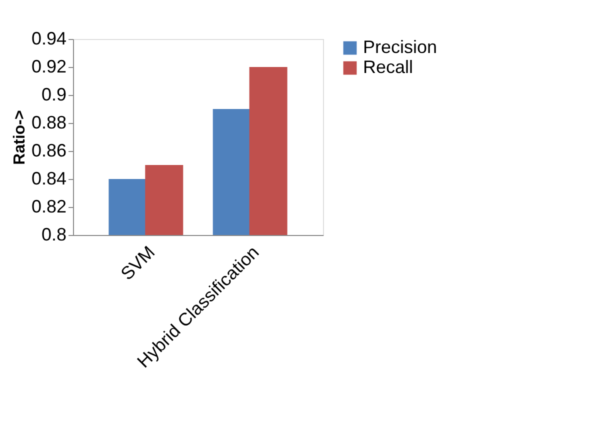 This screenshot has width=606, height=448. Describe the element at coordinates (48, 38) in the screenshot. I see `y-tick-label: 0.94` at that location.